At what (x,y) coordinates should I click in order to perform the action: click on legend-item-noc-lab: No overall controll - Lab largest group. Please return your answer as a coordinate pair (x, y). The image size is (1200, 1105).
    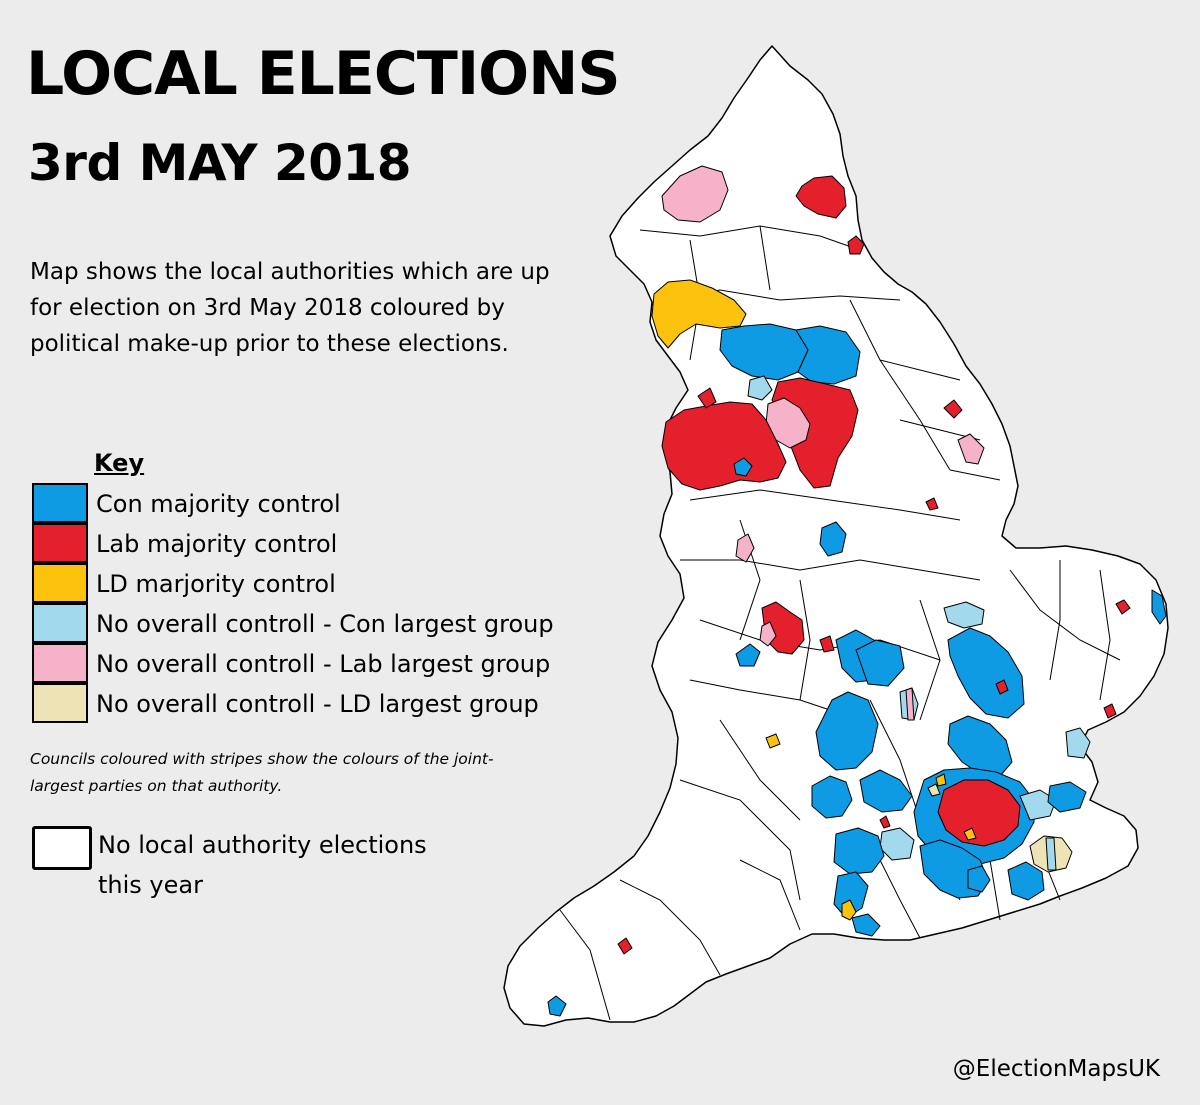
    Looking at the image, I should click on (293, 663).